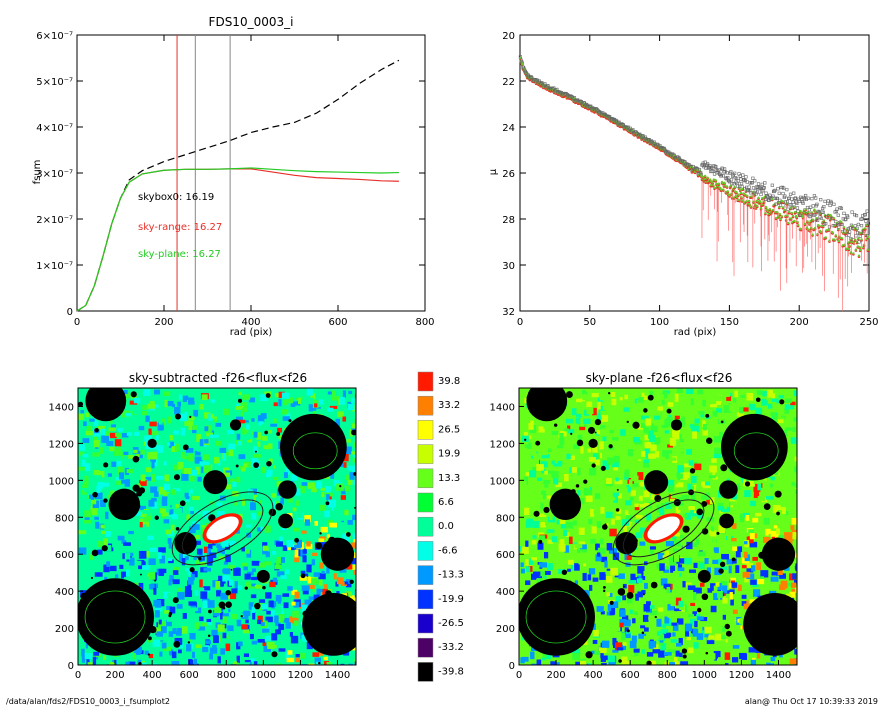 Image resolution: width=885 pixels, height=708 pixels. What do you see at coordinates (64, 555) in the screenshot?
I see `map-ytick-label: 600` at bounding box center [64, 555].